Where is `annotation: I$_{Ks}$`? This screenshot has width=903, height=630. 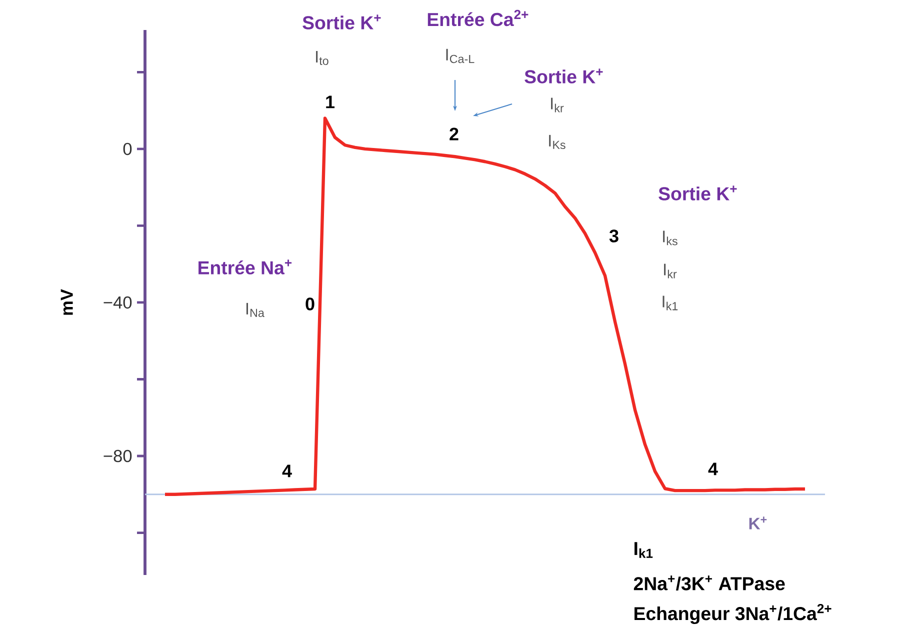 annotation: I$_{Ks}$ is located at coordinates (557, 142).